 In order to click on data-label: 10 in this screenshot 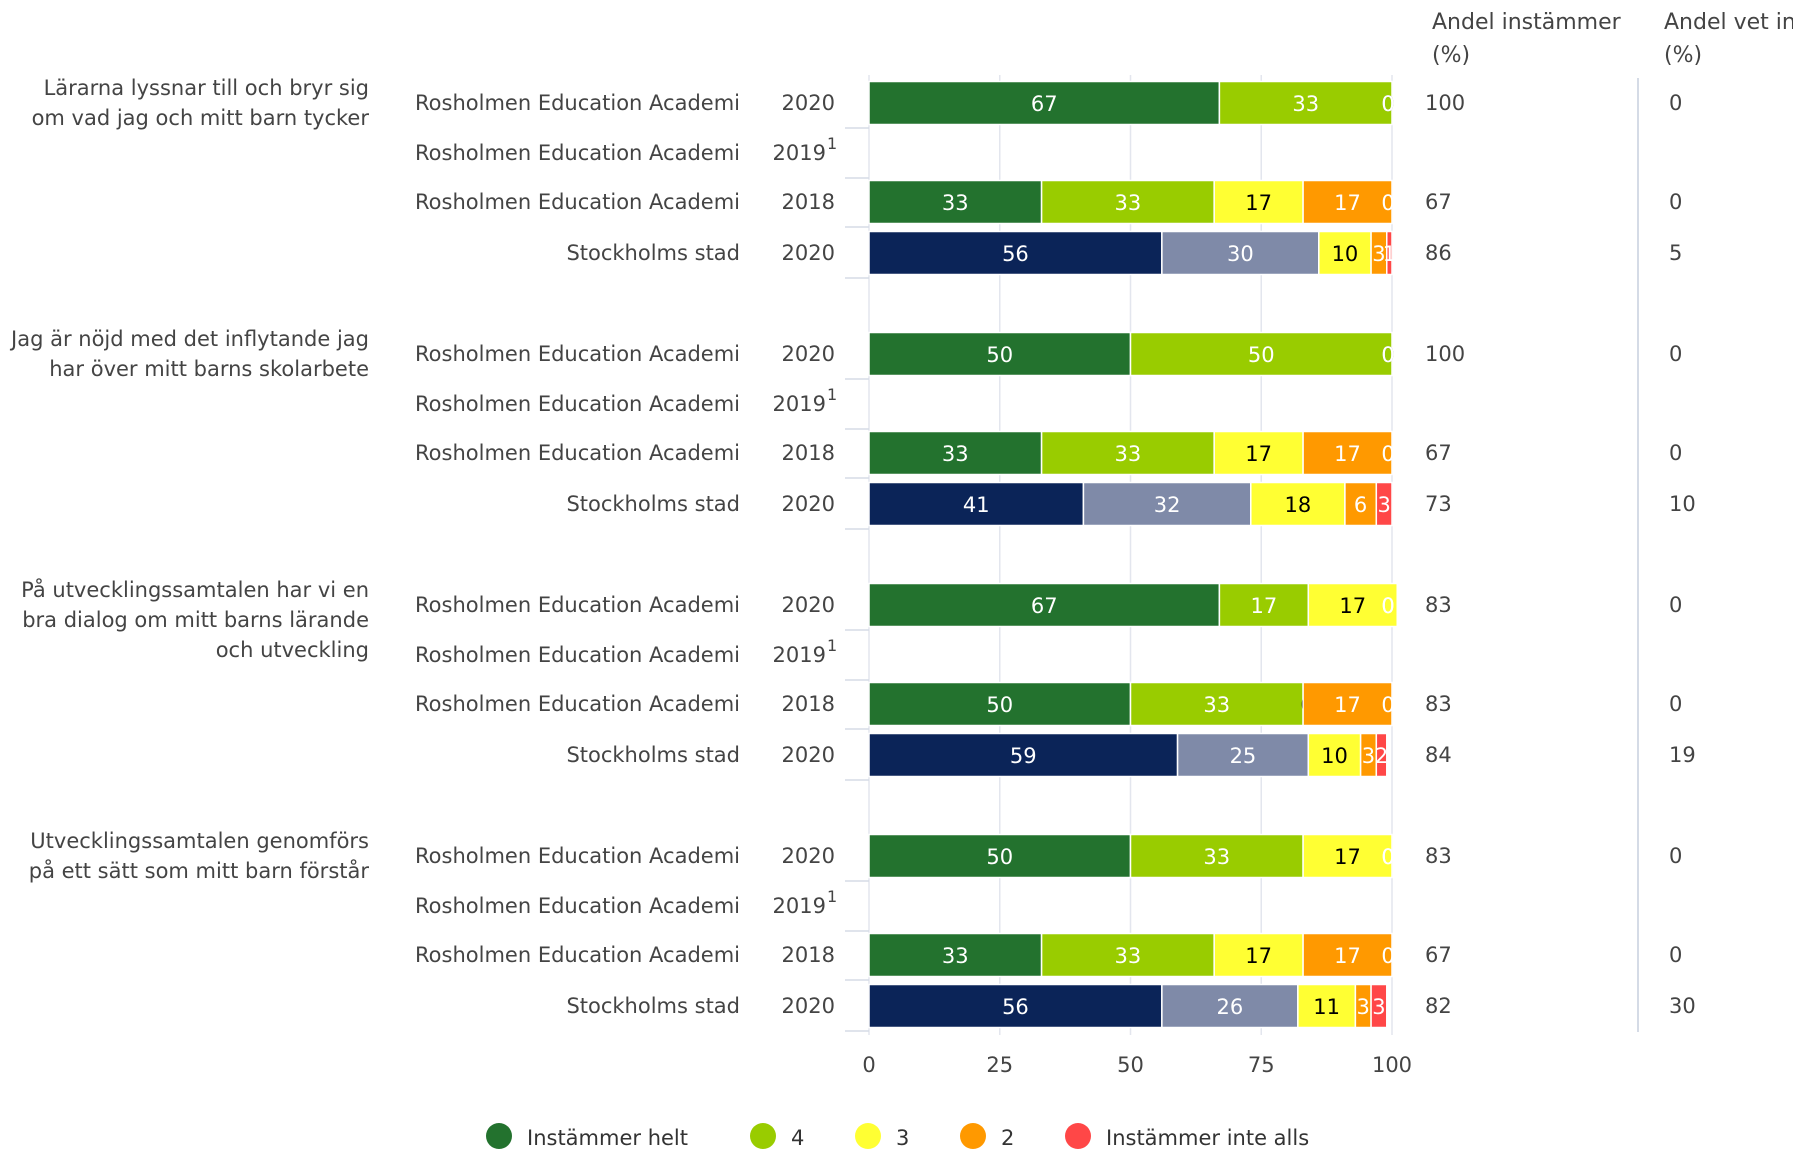, I will do `click(1345, 254)`.